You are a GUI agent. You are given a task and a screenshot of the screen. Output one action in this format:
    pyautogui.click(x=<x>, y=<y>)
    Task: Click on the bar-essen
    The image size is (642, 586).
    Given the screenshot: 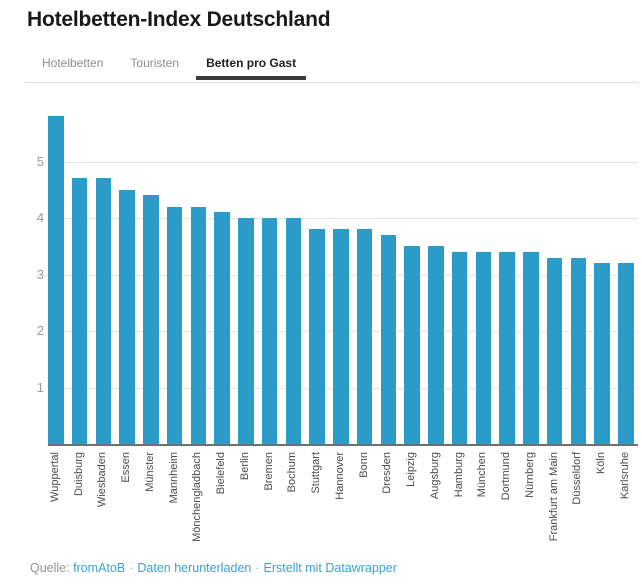 What is the action you would take?
    pyautogui.click(x=127, y=316)
    